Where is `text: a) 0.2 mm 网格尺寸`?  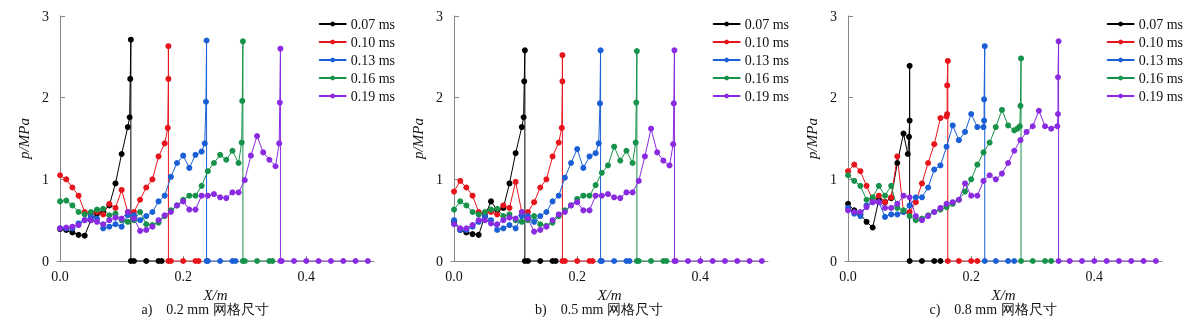
text: a) 0.2 mm 网格尺寸 is located at coordinates (205, 309).